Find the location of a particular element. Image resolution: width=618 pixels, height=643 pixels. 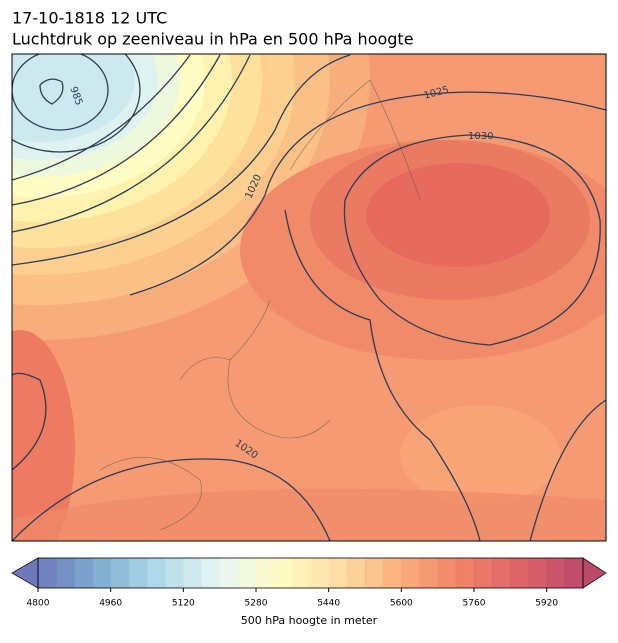

colorbar-extend-high is located at coordinates (594, 573).